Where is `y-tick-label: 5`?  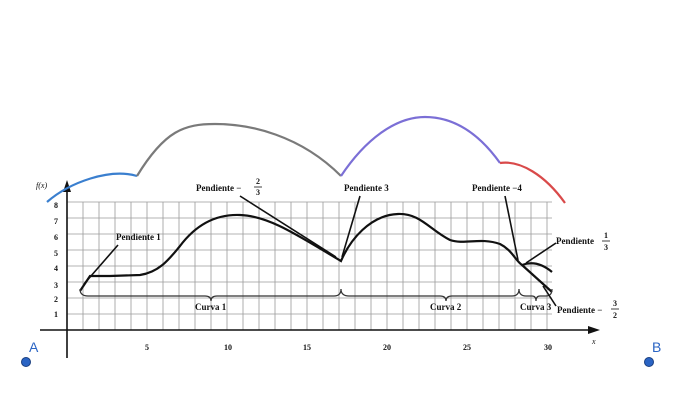 y-tick-label: 5 is located at coordinates (56, 253).